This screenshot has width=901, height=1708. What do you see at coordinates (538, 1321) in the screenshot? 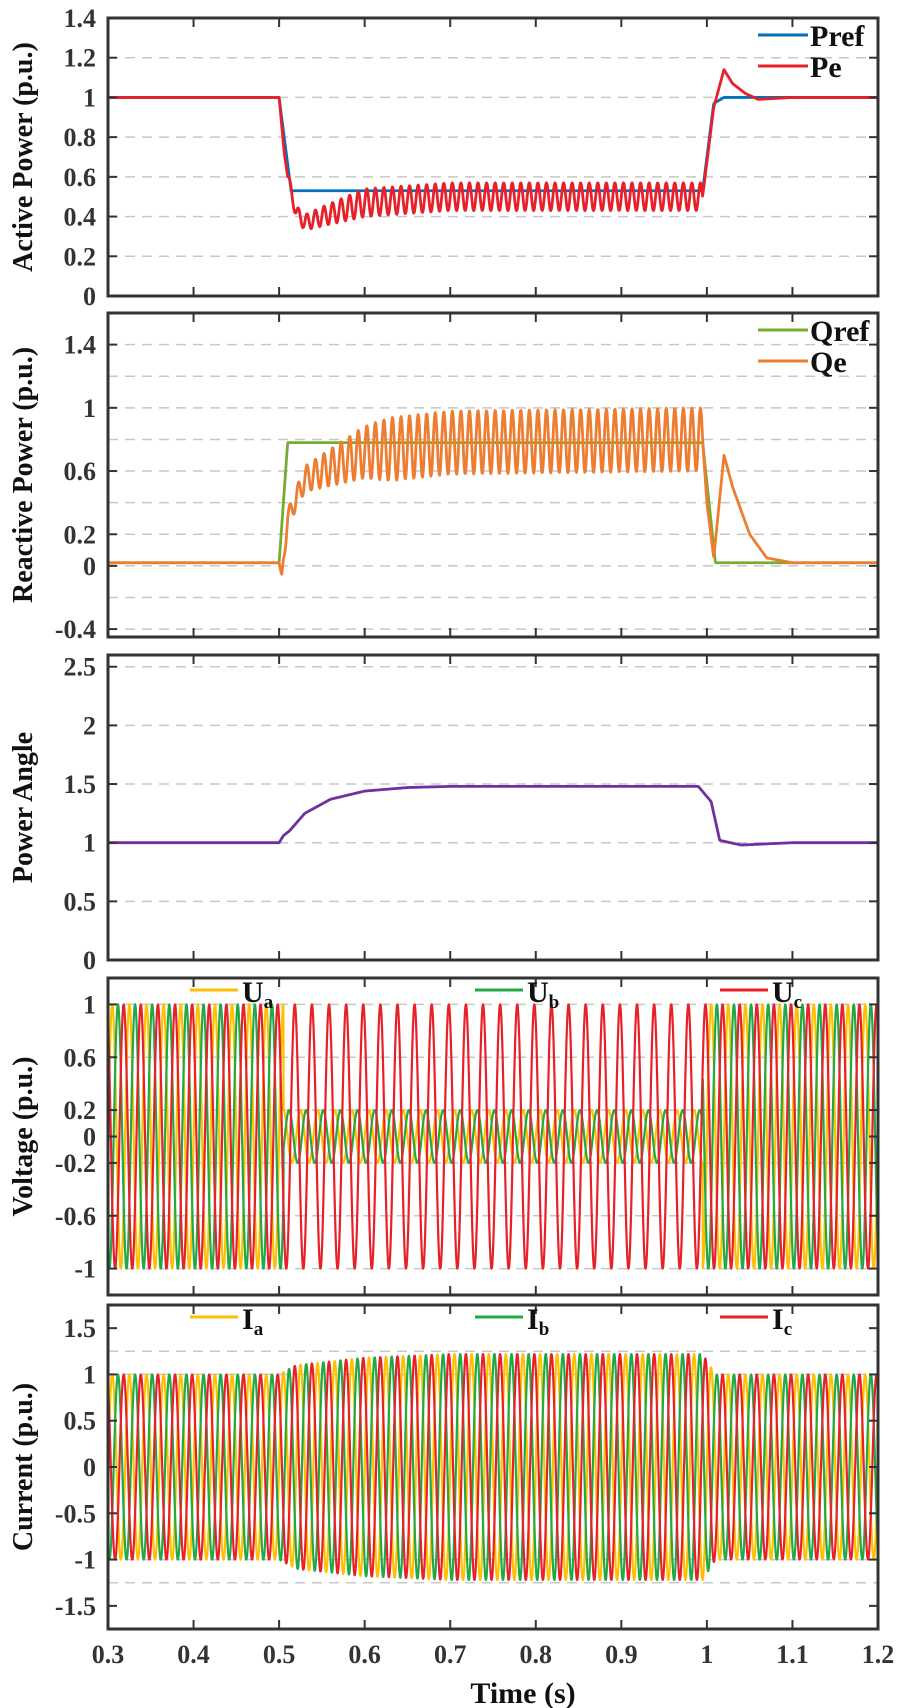
I see `current-legend-label: Ib` at bounding box center [538, 1321].